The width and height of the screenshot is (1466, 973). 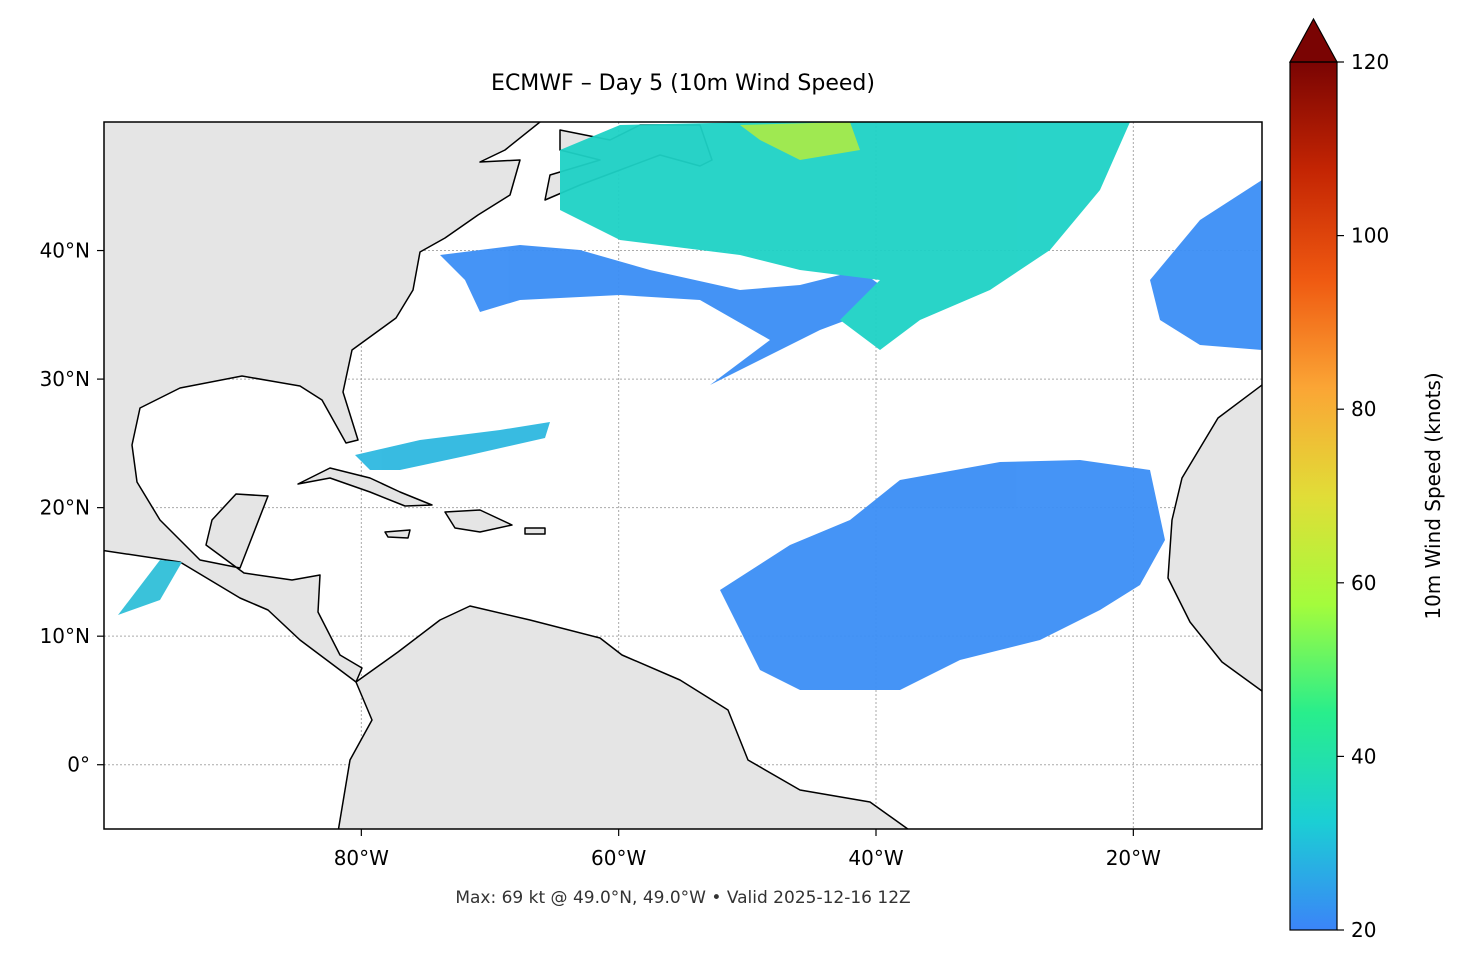 I want to click on colorbar: 20 40 60 80 100 120 10m Wind Speed (knots), so click(x=1366, y=479).